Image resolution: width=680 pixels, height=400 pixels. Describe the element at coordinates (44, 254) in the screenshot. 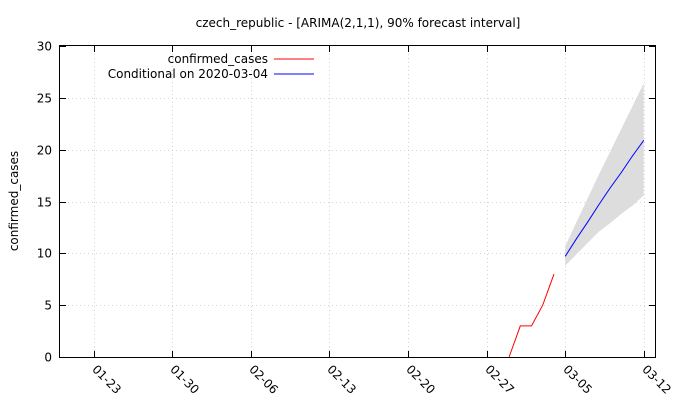

I see `y-tick-label: 10` at that location.